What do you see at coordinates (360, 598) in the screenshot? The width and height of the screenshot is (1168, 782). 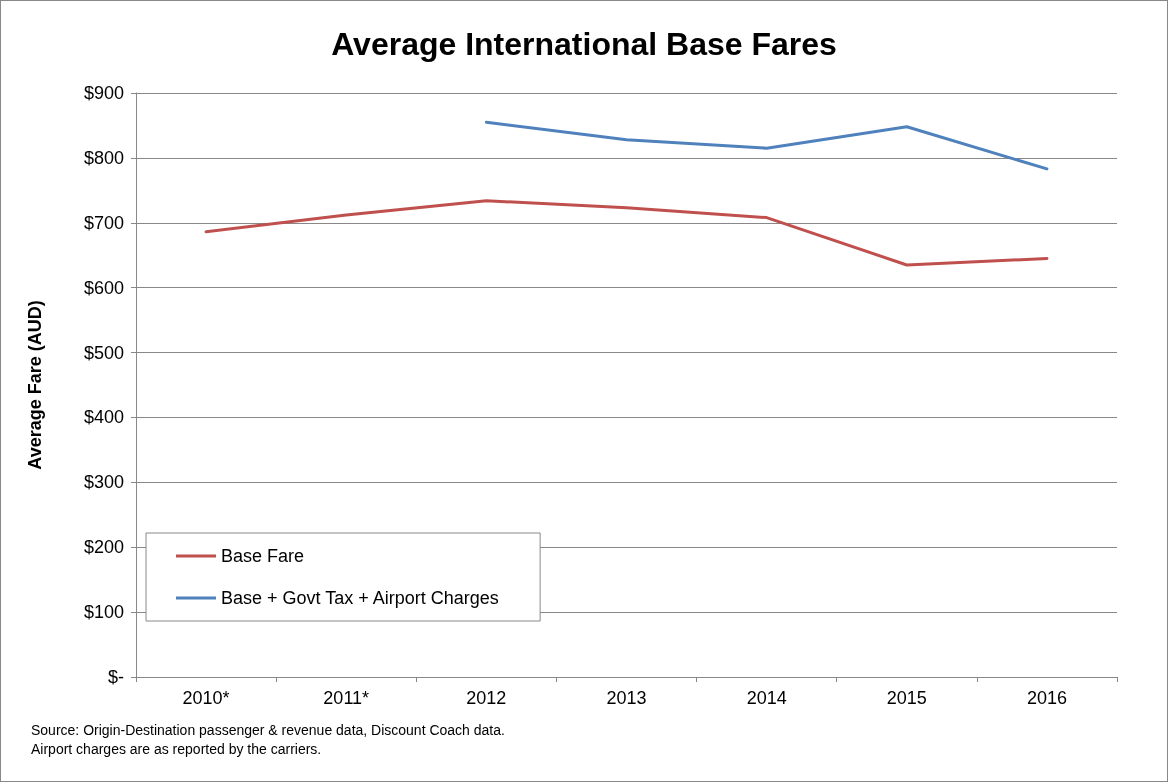 I see `legend-label: Base + Govt Tax + Airport Charges` at bounding box center [360, 598].